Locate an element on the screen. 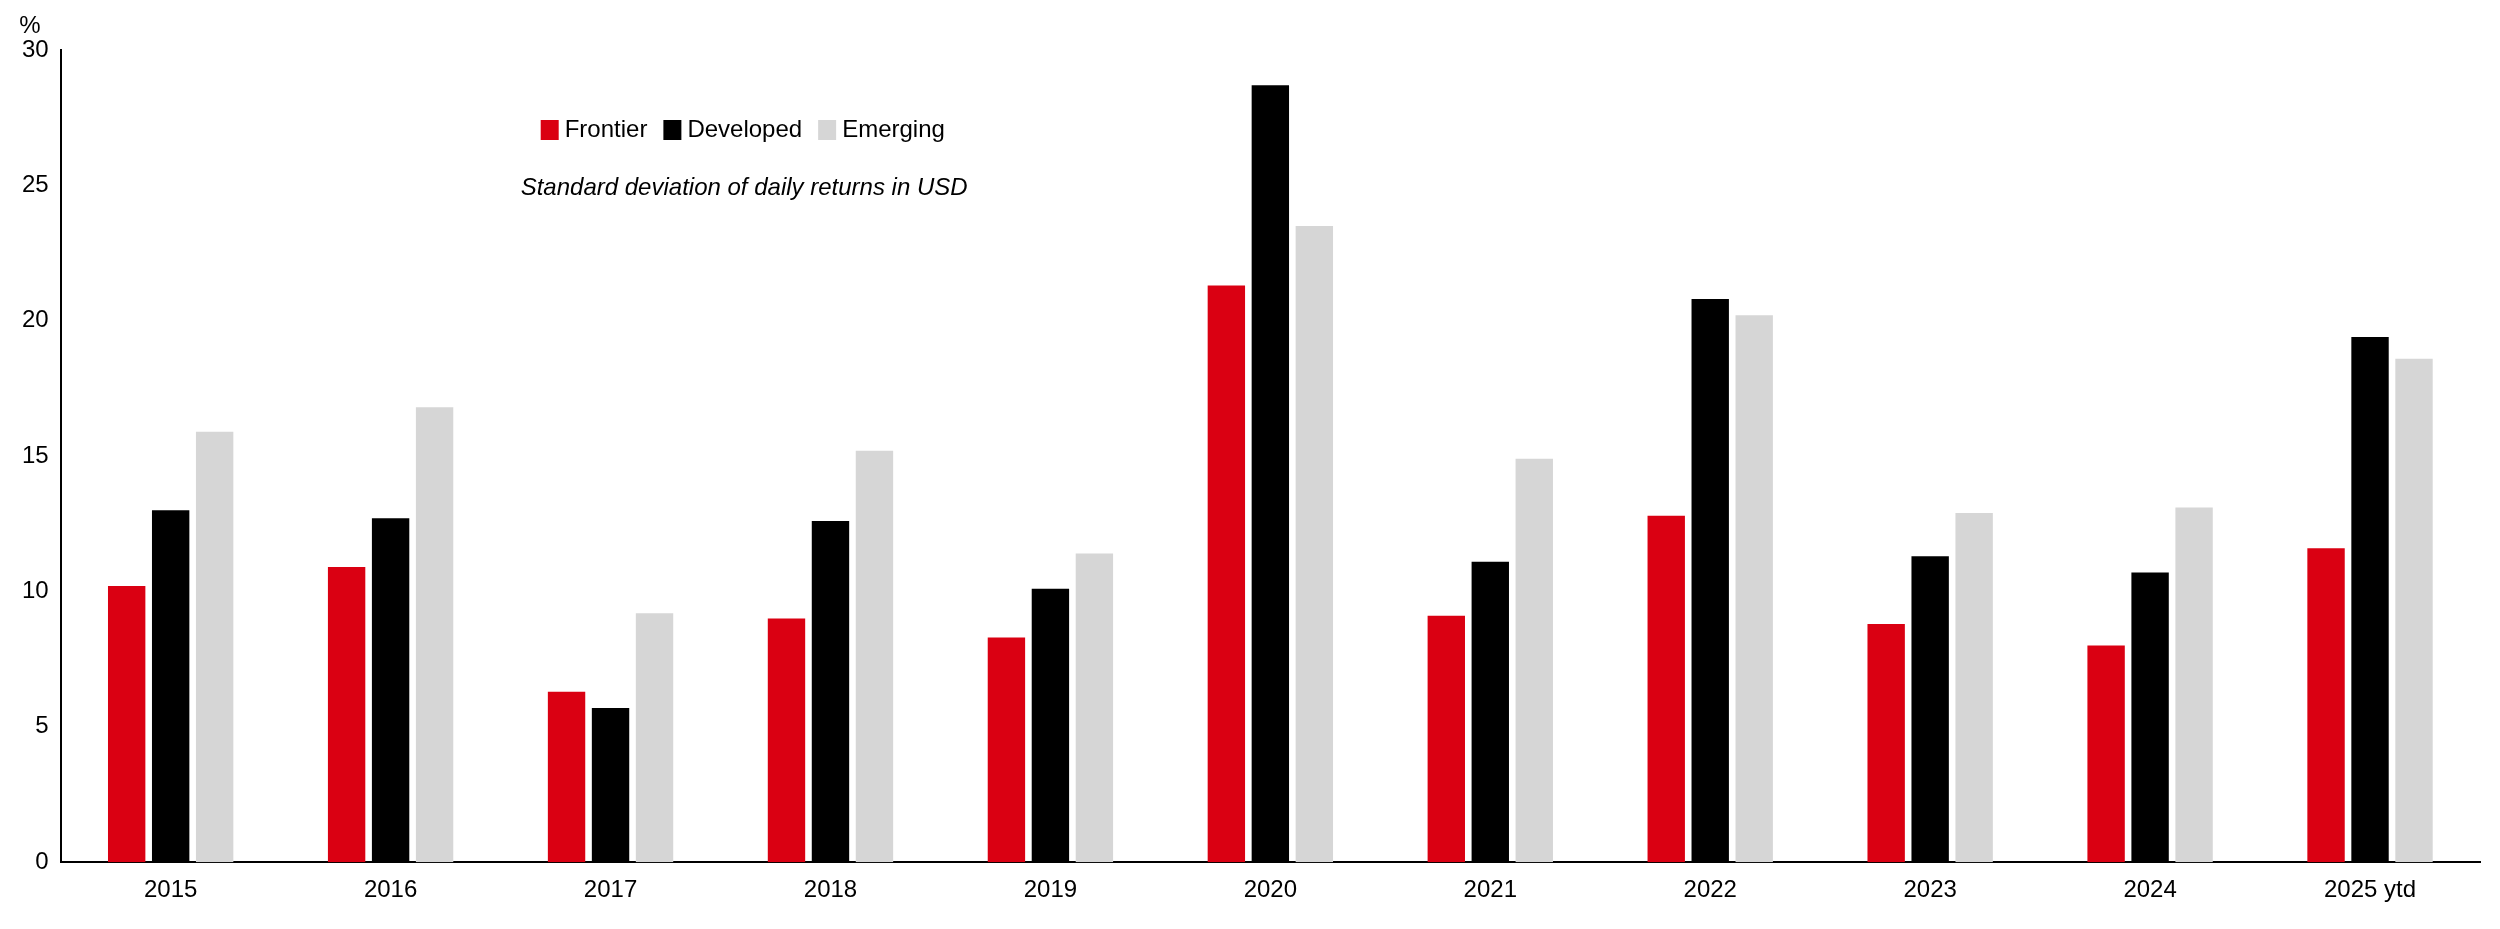 The width and height of the screenshot is (2500, 929). legend-label: Developed is located at coordinates (745, 128).